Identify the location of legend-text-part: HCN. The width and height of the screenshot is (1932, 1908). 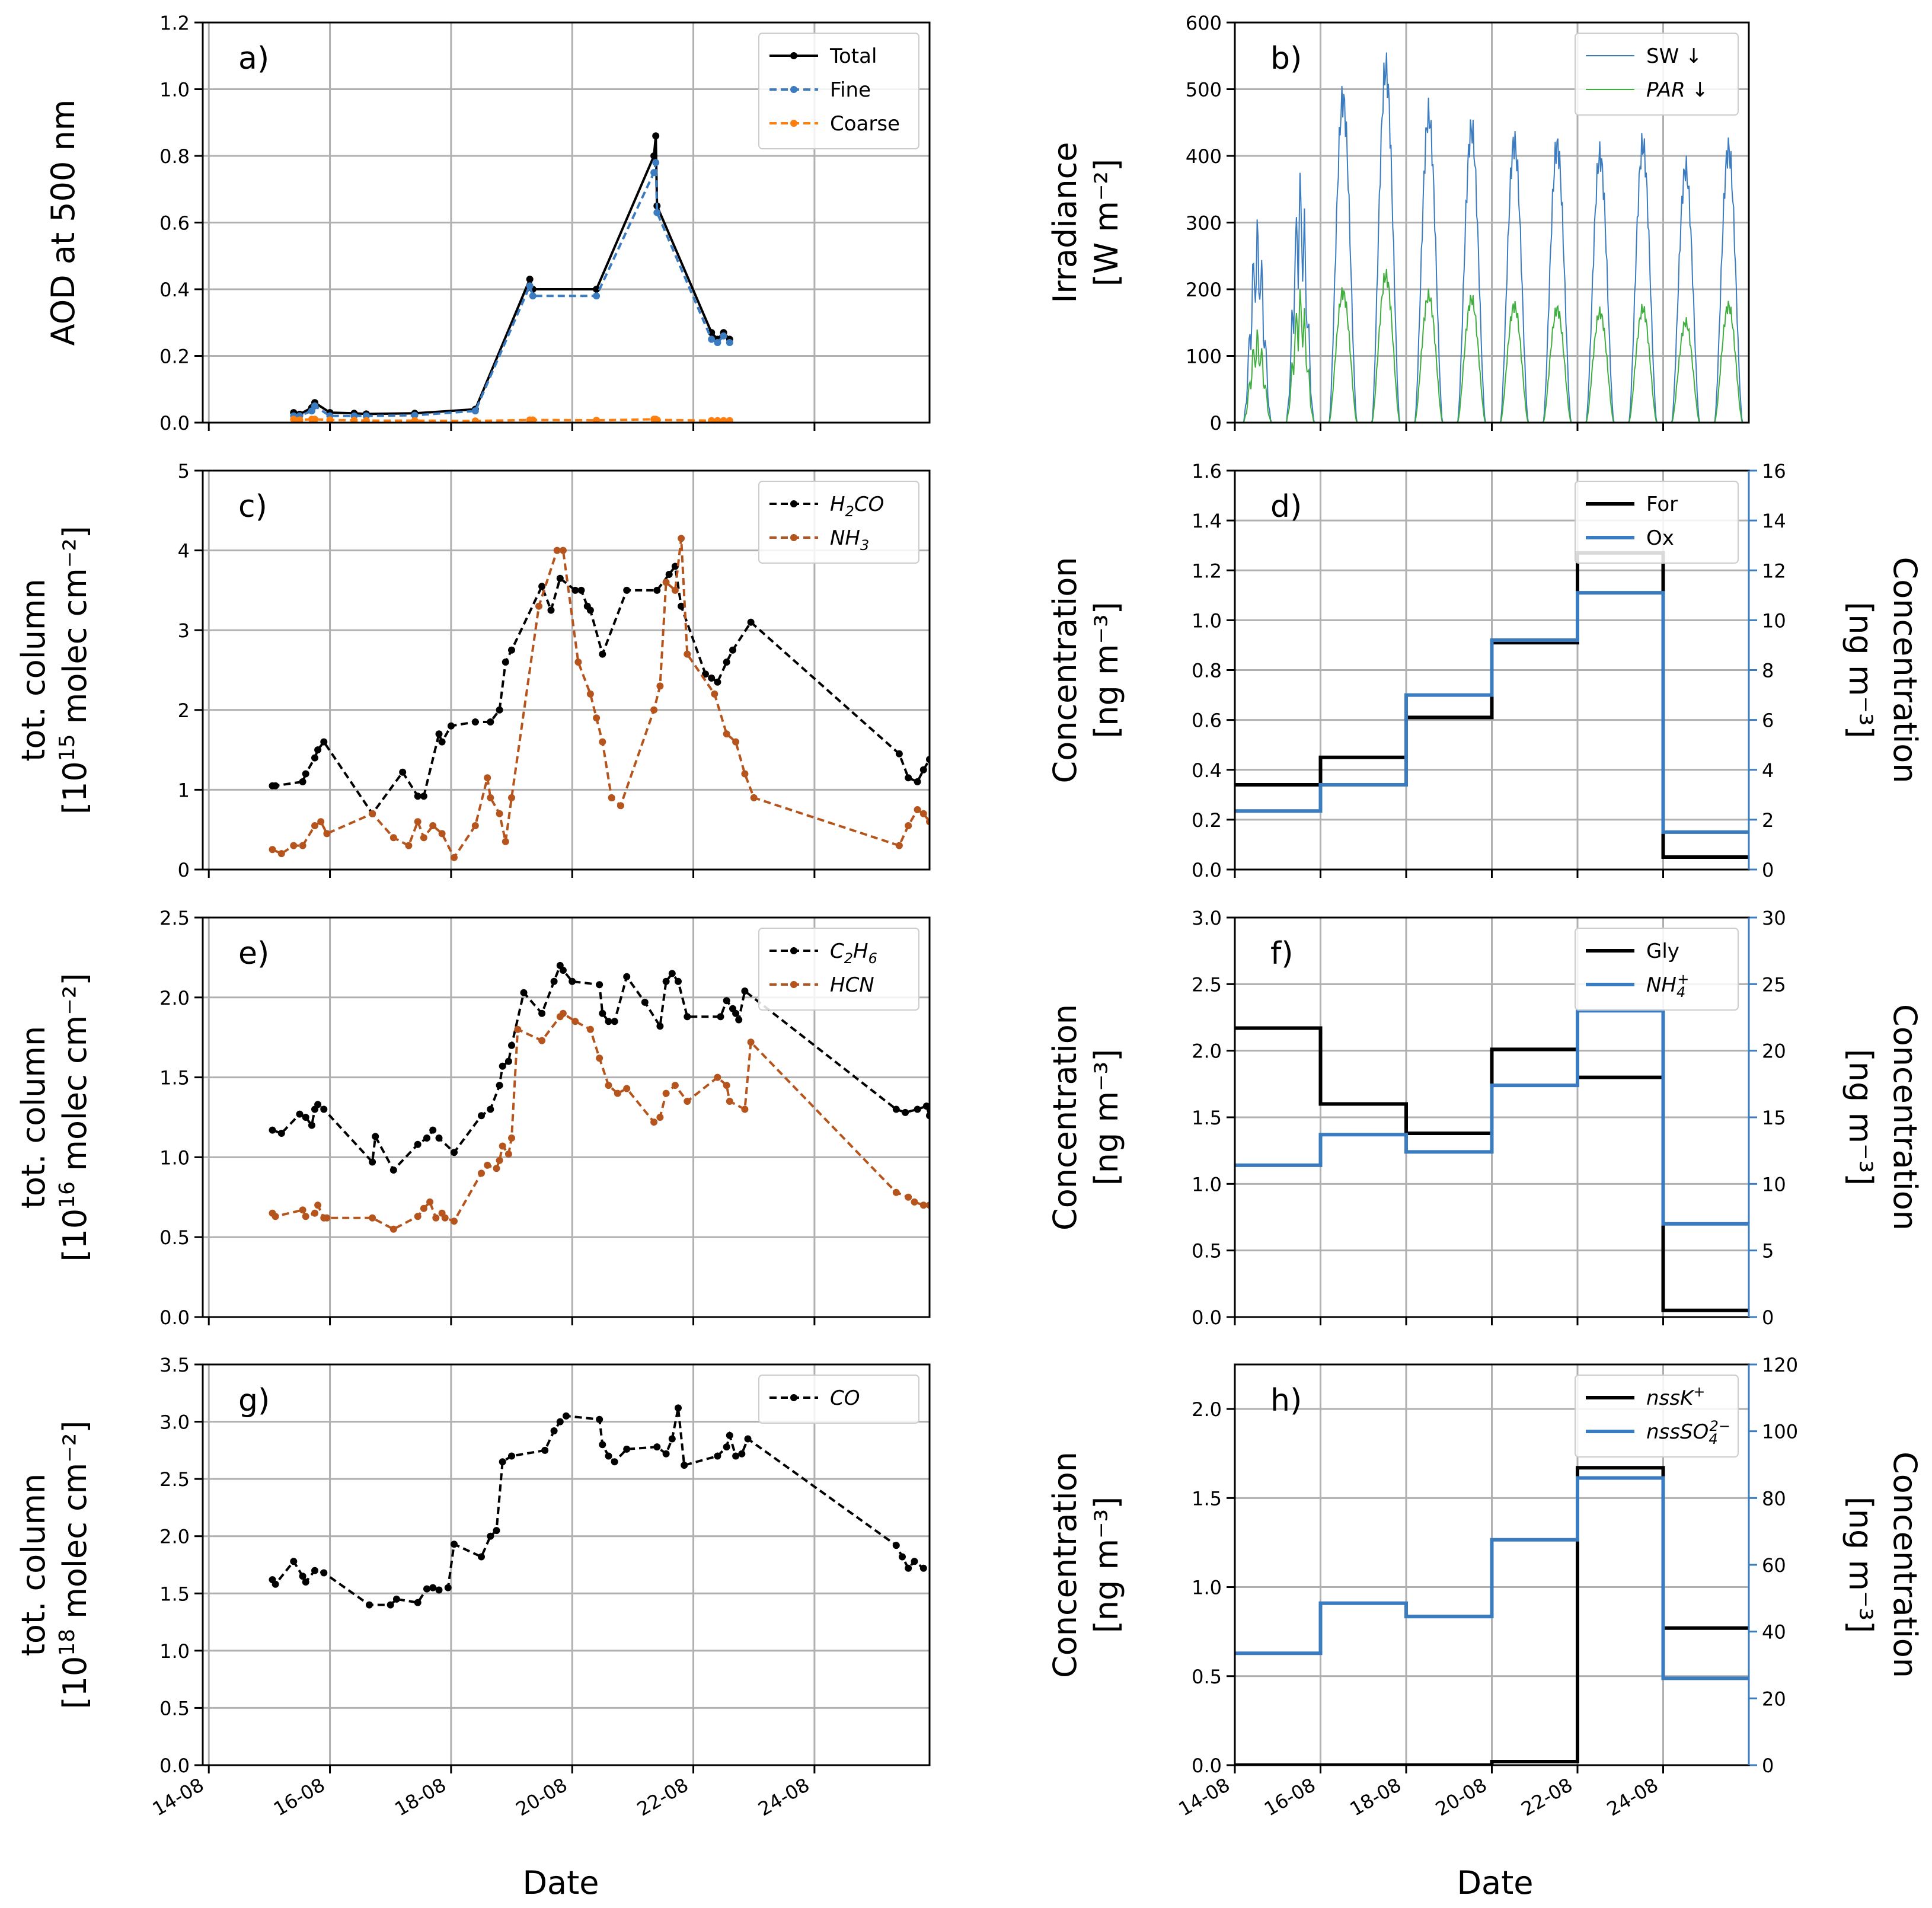
(852, 985).